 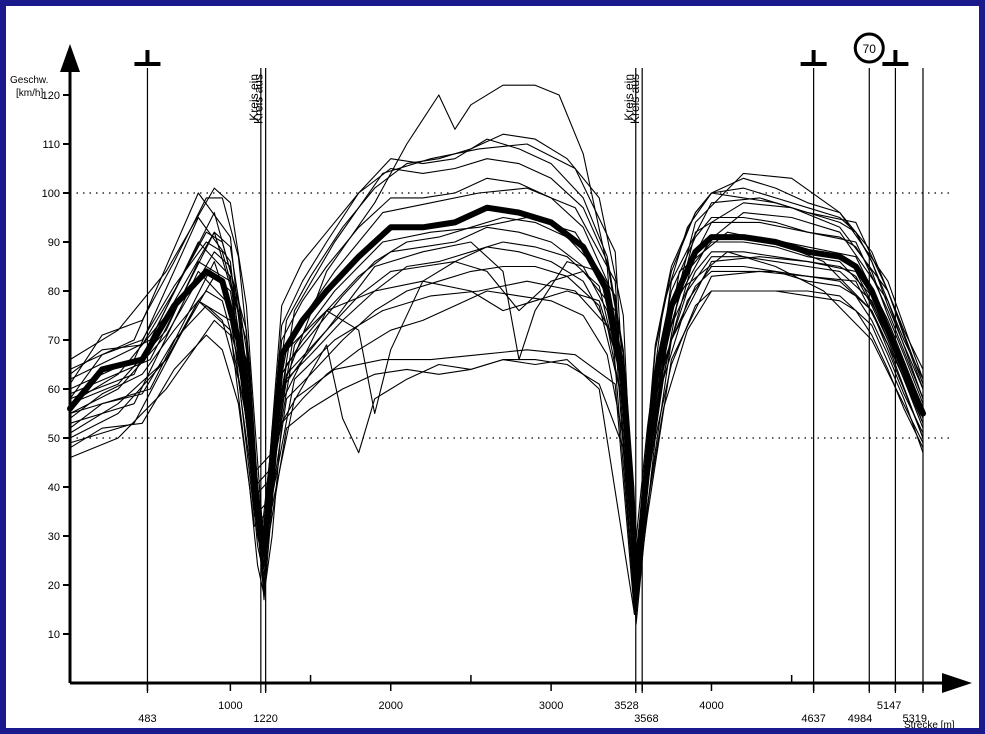 I want to click on x-tick-label-1220: 1220, so click(x=265, y=719).